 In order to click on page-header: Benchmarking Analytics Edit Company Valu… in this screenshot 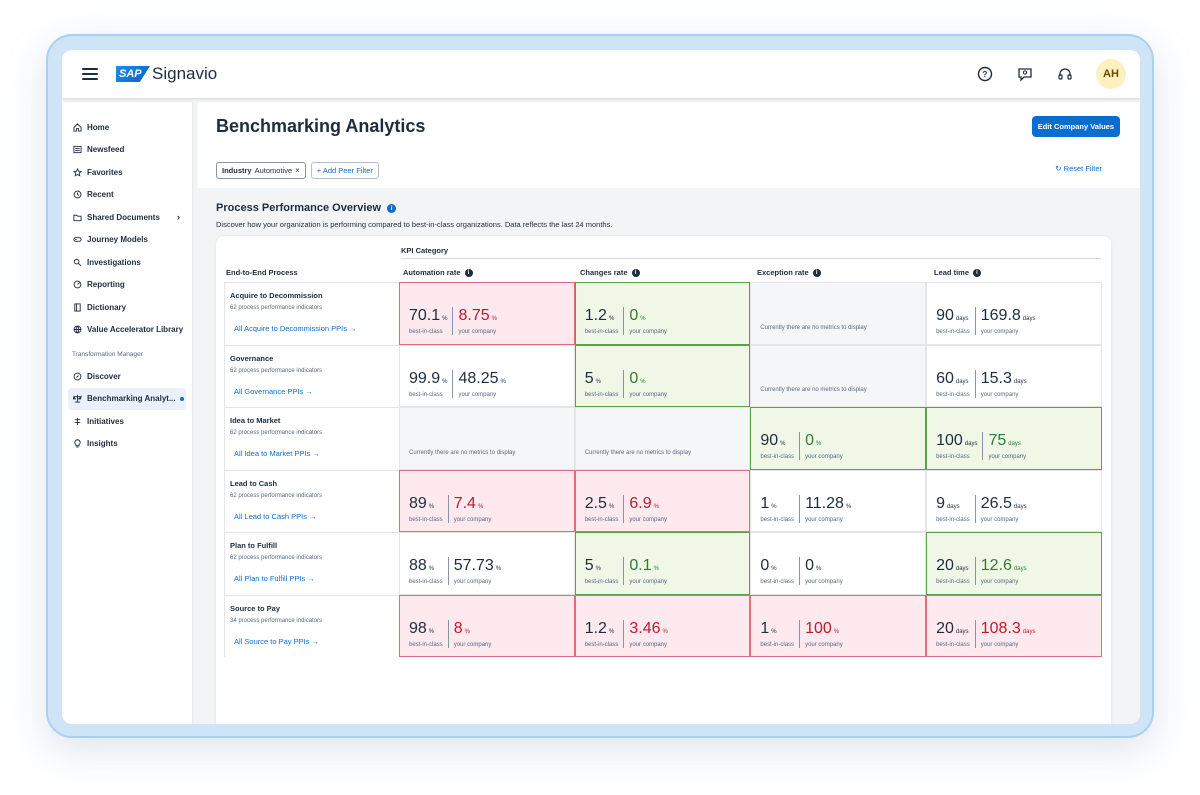, I will do `click(669, 145)`.